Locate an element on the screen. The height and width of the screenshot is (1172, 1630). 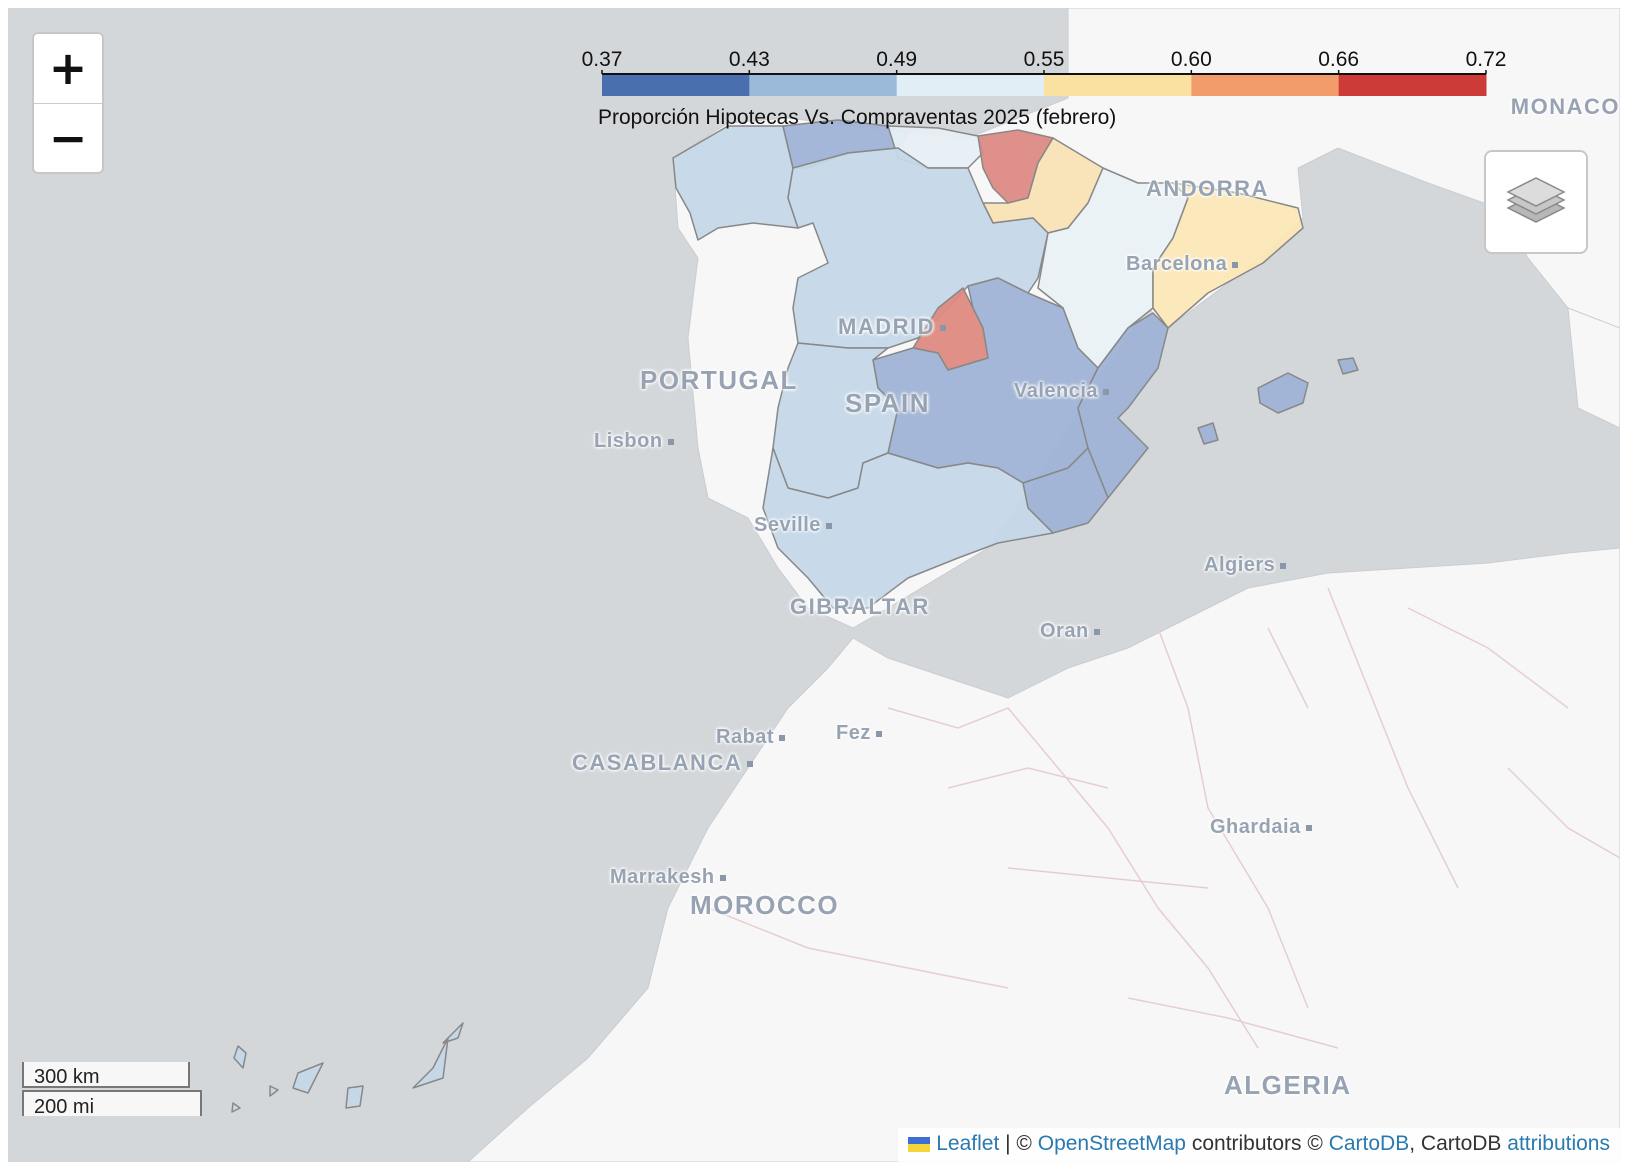
label-portugal: PORTUGAL is located at coordinates (719, 380).